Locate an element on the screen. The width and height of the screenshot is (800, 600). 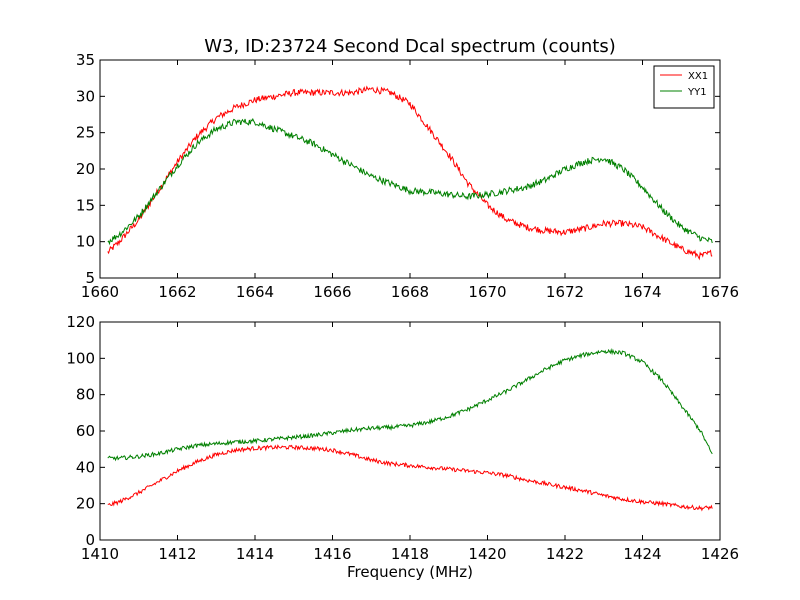
y-tick-label: 120 is located at coordinates (80, 322).